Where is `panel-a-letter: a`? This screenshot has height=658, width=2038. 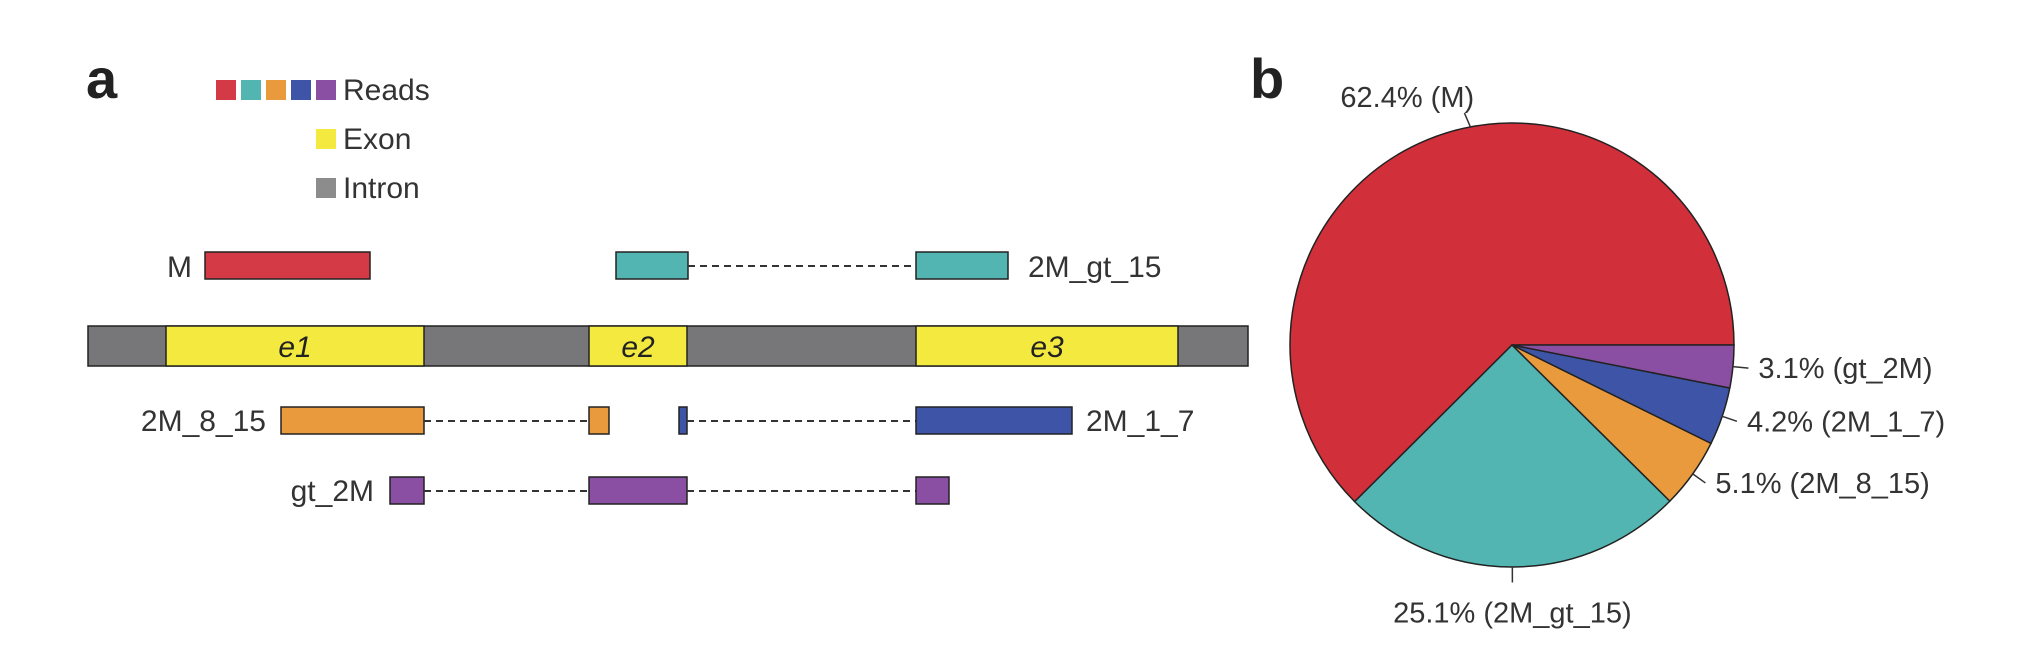
panel-a-letter: a is located at coordinates (102, 78).